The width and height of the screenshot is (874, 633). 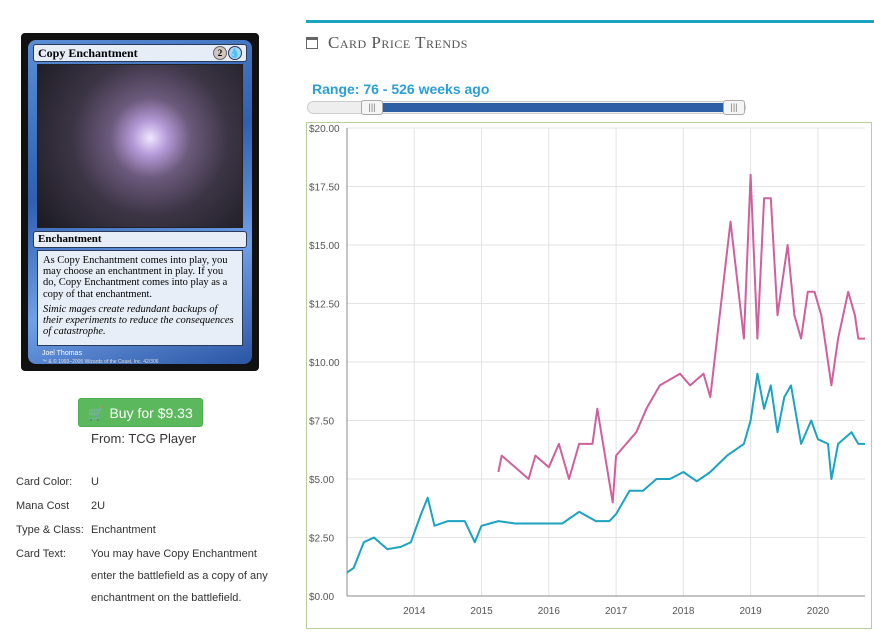 I want to click on y-tick-label: $17.50, so click(x=324, y=188).